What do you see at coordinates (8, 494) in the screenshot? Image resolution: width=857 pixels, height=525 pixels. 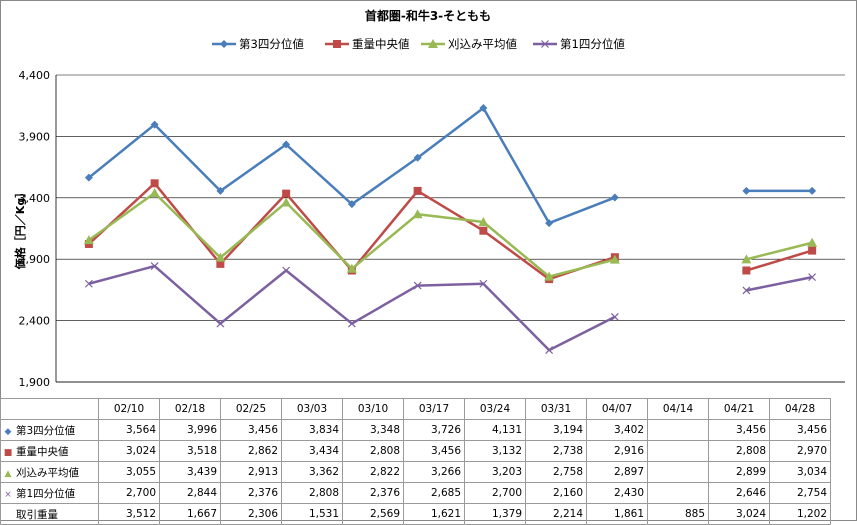 I see `row-marker-icon: ×` at bounding box center [8, 494].